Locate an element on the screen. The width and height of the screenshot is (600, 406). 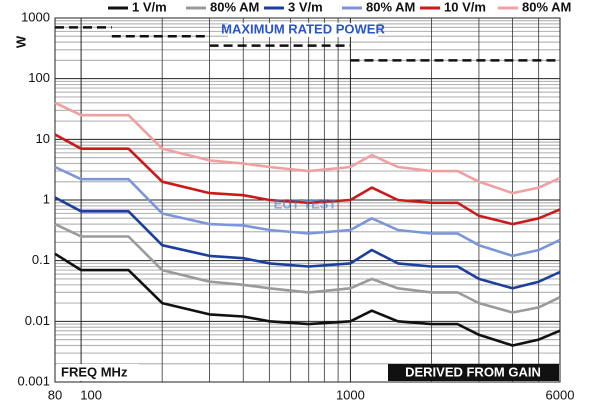
y-tick-label: 1 is located at coordinates (46, 198).